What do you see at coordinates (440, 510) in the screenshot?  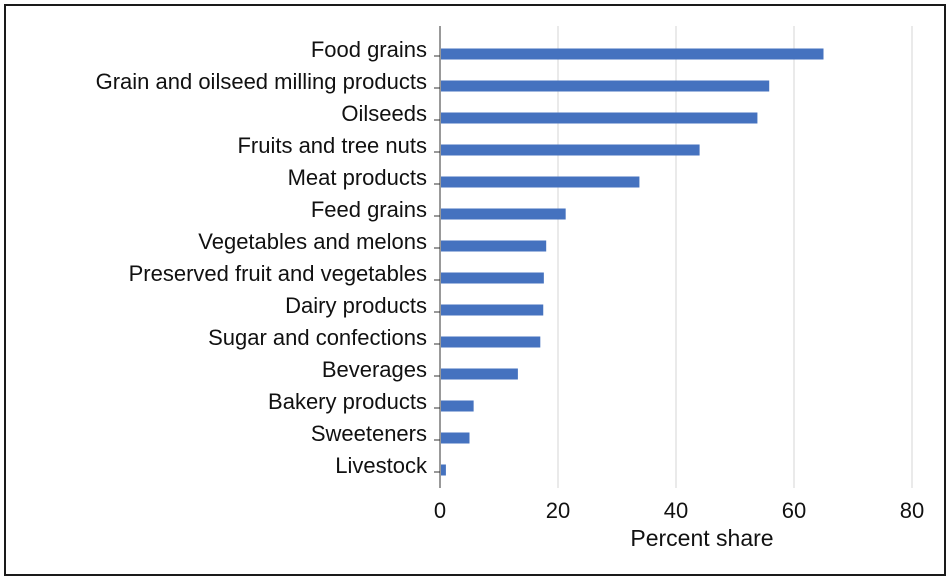 I see `x-tick-label-0: 0` at bounding box center [440, 510].